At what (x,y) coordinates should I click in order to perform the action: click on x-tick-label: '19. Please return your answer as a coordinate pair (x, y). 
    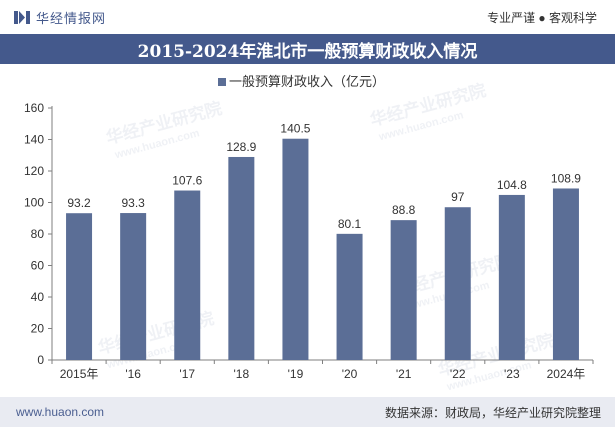
    Looking at the image, I should click on (296, 374).